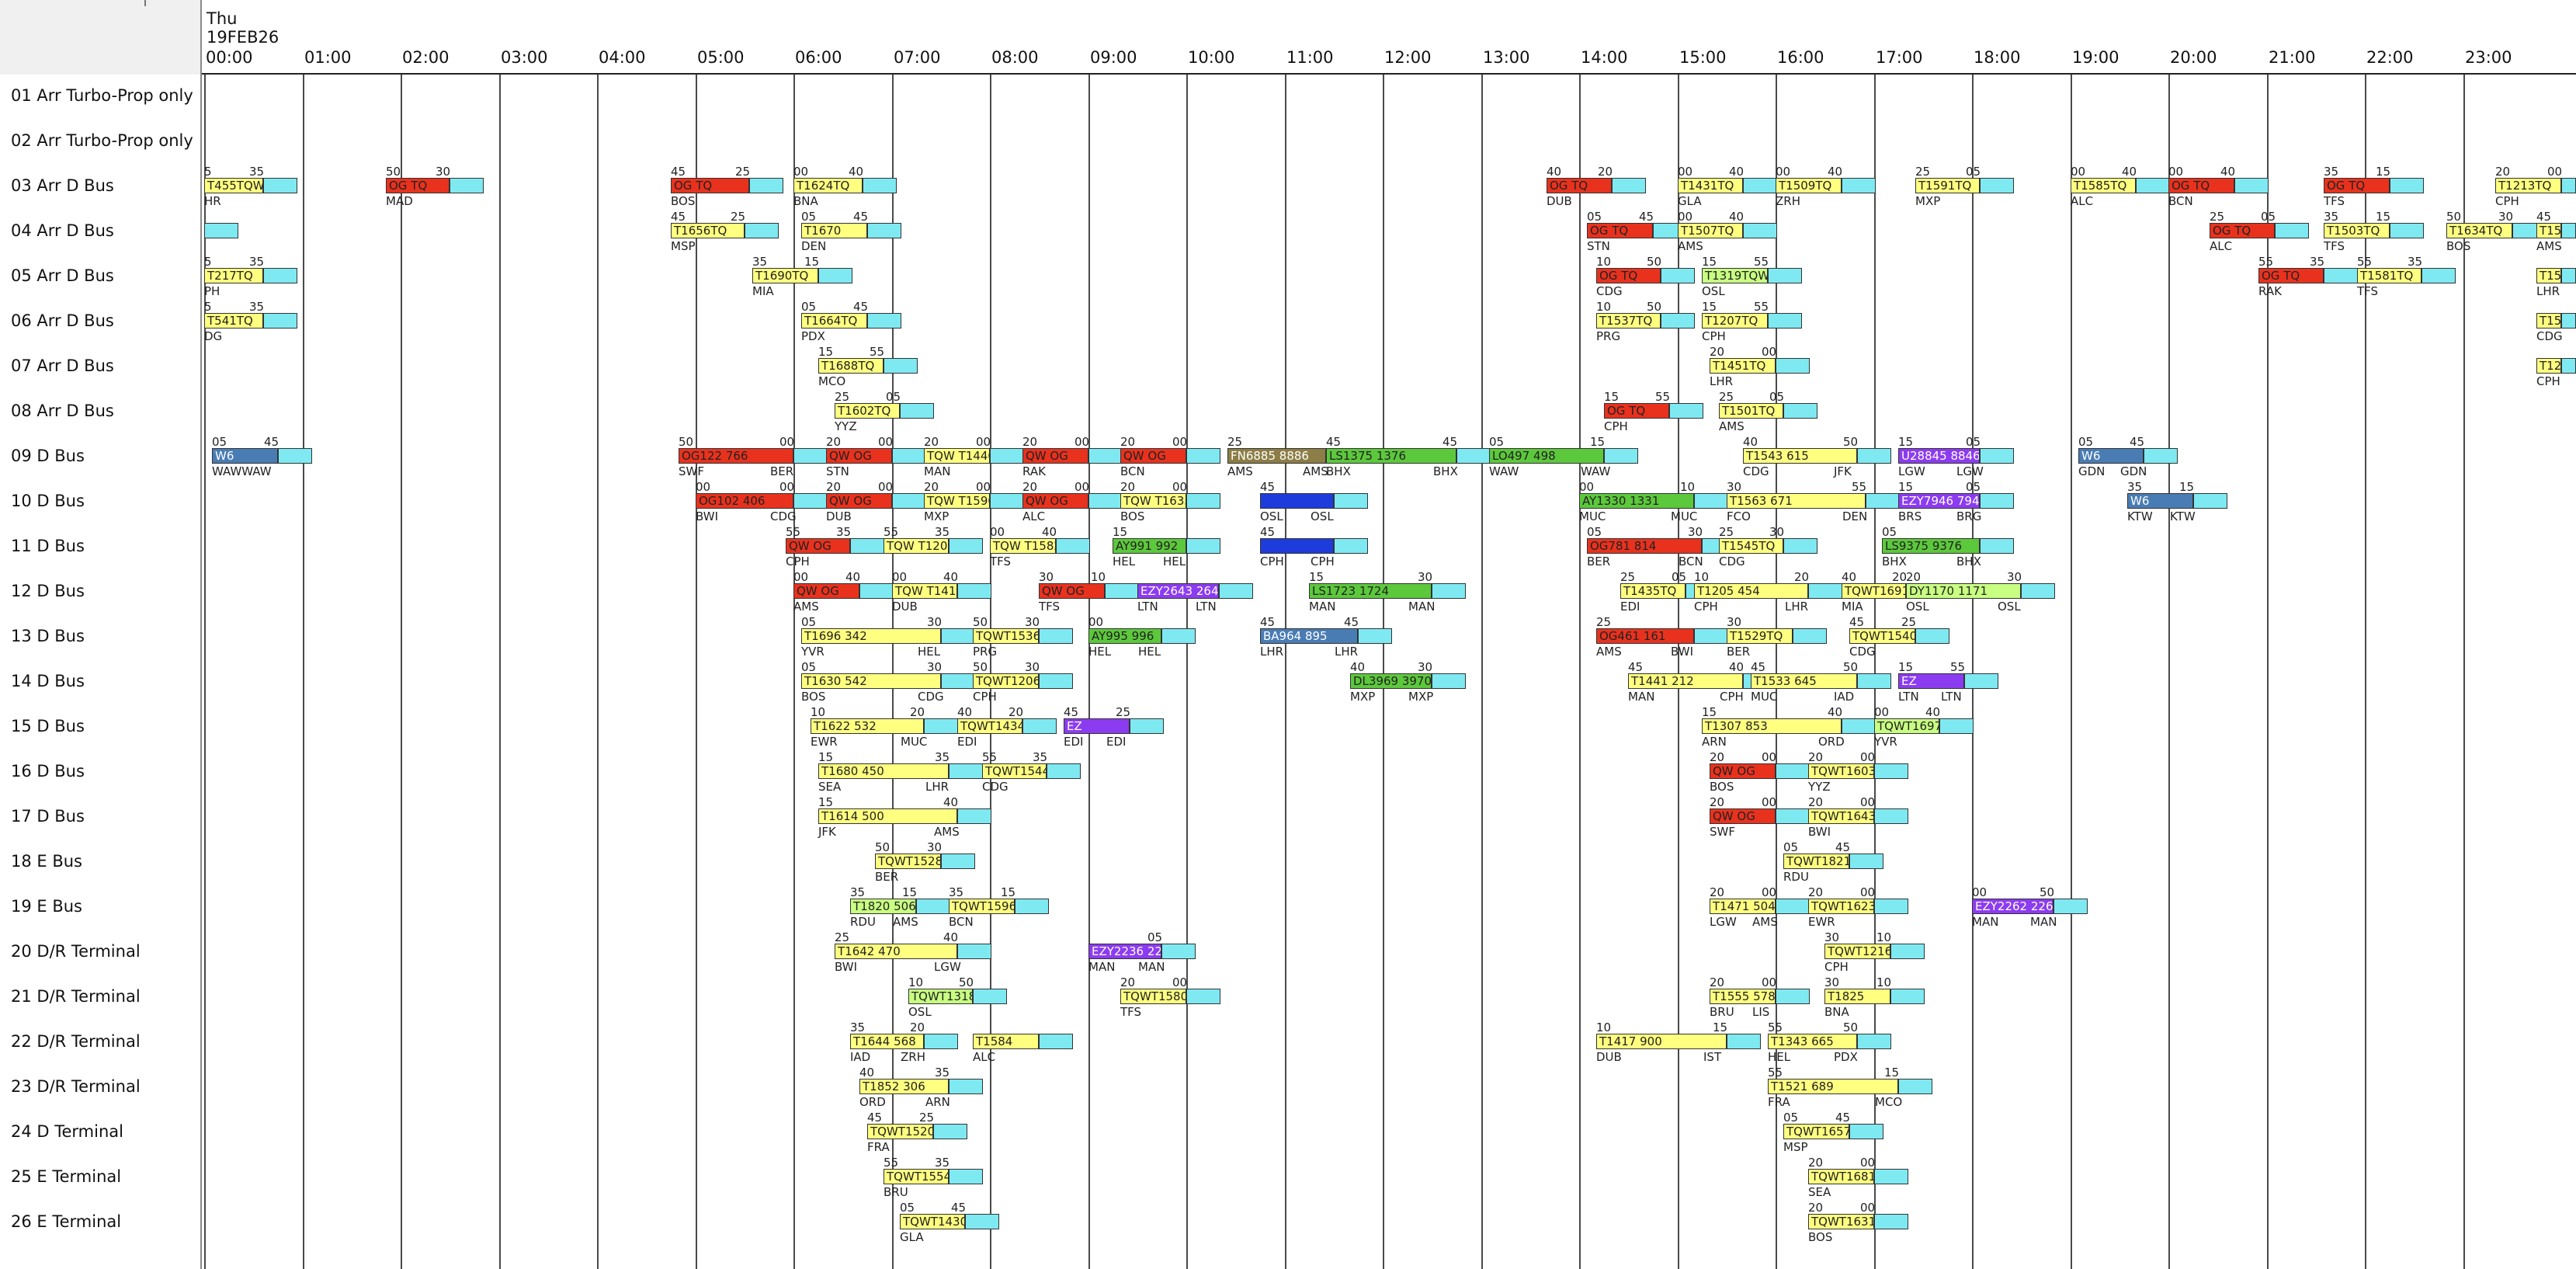 This screenshot has width=2576, height=1269. I want to click on turnaround-bar: T1688TQ, so click(851, 366).